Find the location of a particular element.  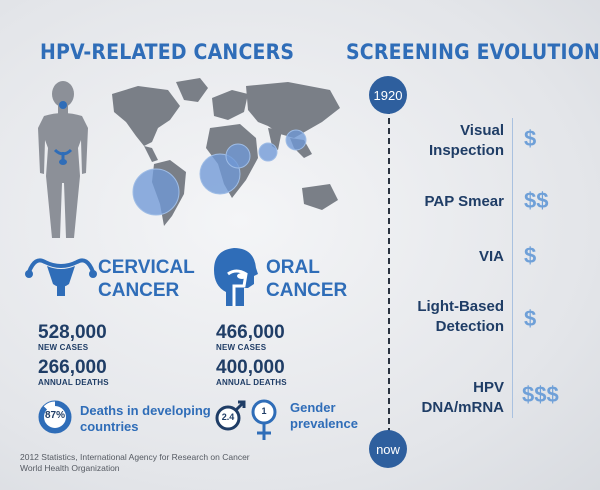

uterus-icon is located at coordinates (61, 277).